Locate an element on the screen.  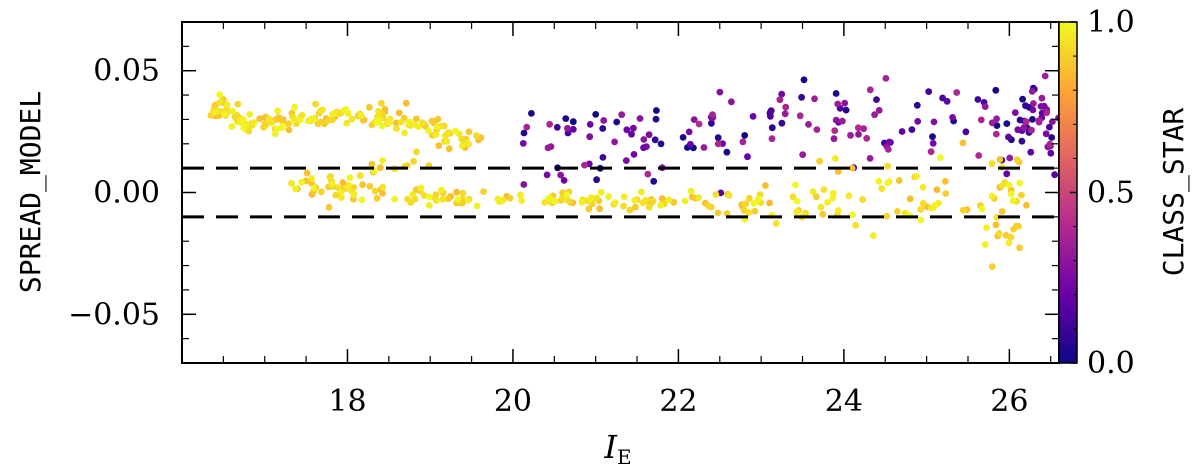
y-axis-title: SPREAD_MODEL is located at coordinates (31, 192).